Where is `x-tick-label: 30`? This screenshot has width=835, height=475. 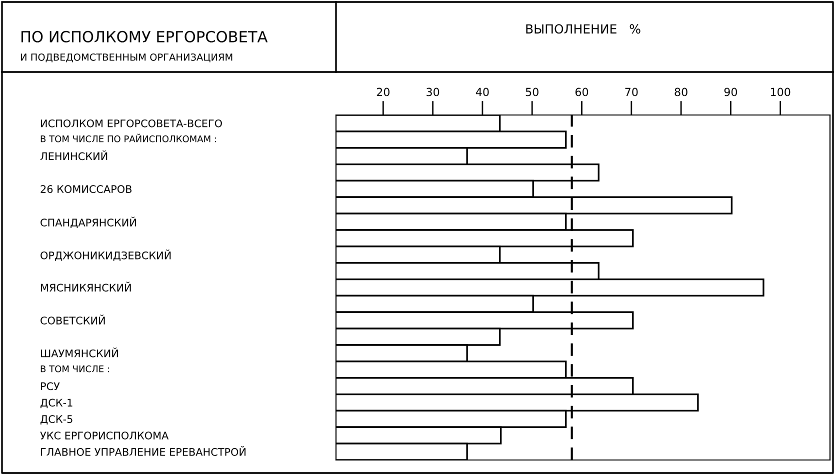
x-tick-label: 30 is located at coordinates (433, 92).